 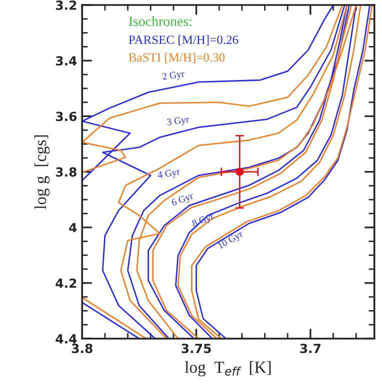 What do you see at coordinates (204, 220) in the screenshot?
I see `annotation: 8 Gyr` at bounding box center [204, 220].